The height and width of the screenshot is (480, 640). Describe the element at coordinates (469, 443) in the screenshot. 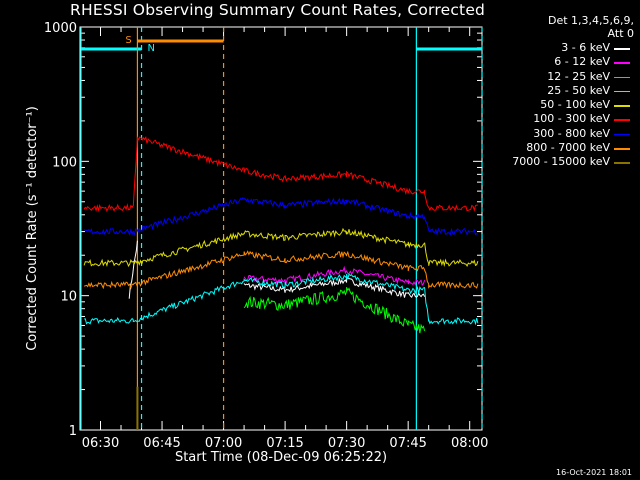

I see `x-tick-label: 08:00` at that location.